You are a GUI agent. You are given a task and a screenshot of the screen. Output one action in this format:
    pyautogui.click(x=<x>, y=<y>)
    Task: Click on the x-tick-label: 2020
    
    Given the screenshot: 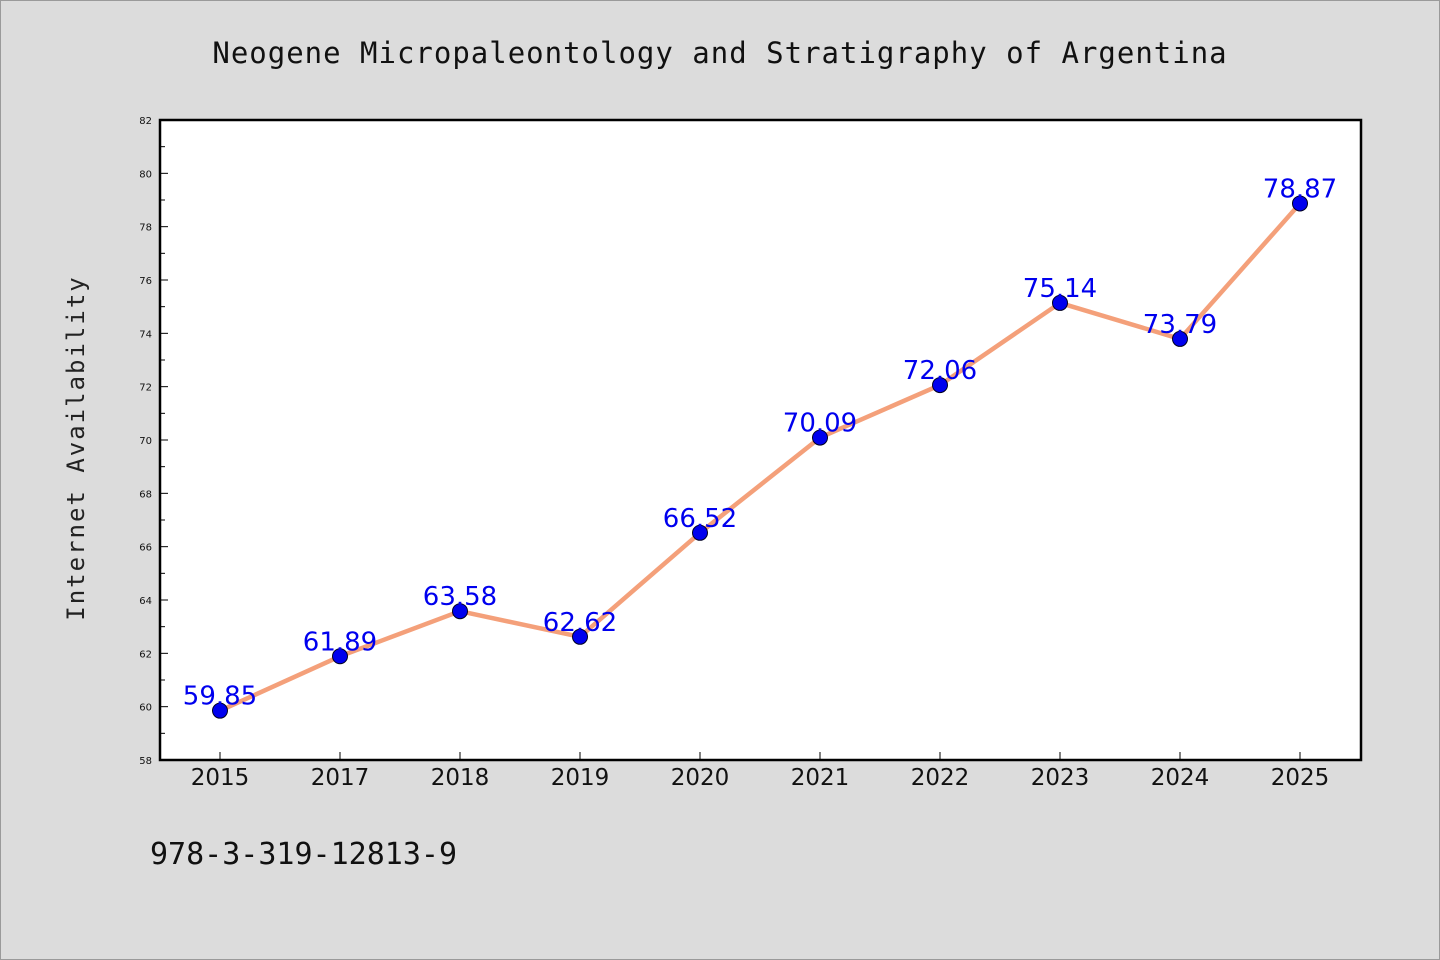 What is the action you would take?
    pyautogui.click(x=700, y=778)
    